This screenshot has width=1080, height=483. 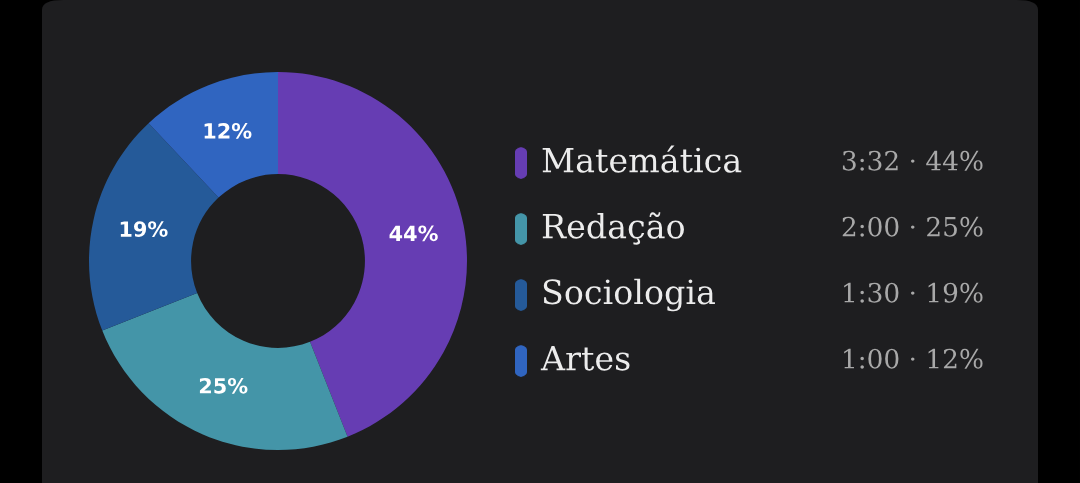 I want to click on legend-label: Sociologia, so click(x=629, y=295).